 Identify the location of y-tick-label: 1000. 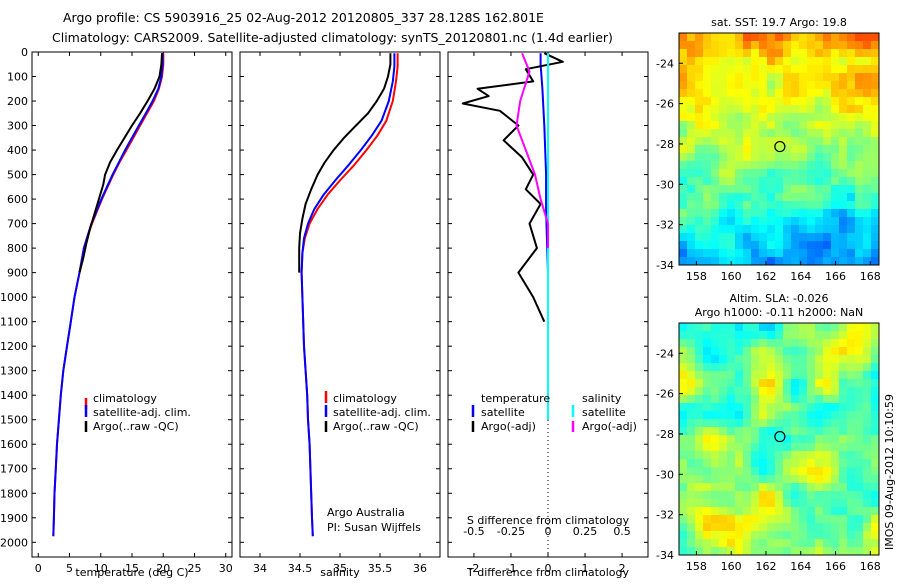
(14, 297).